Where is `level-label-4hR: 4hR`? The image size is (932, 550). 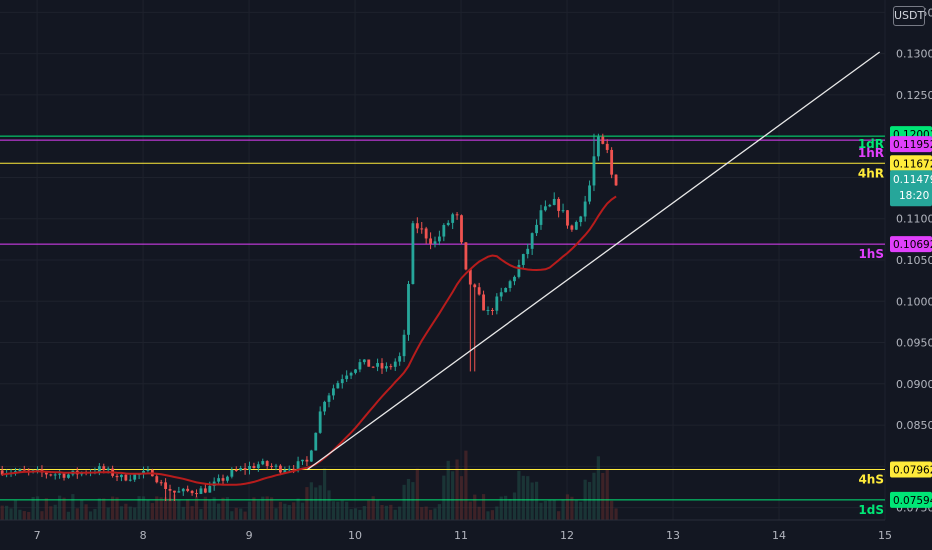
level-label-4hR: 4hR is located at coordinates (871, 173).